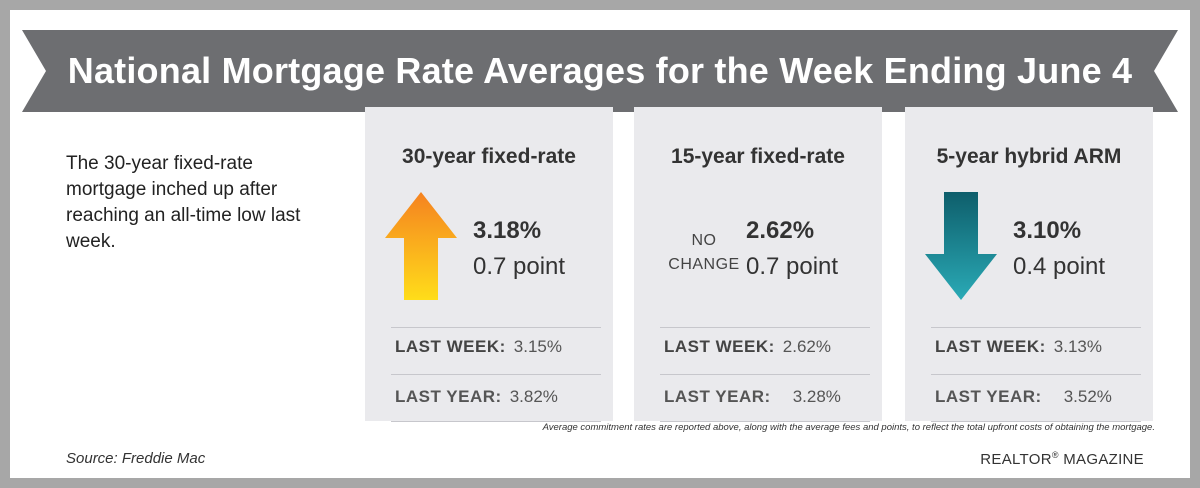 The height and width of the screenshot is (488, 1200). Describe the element at coordinates (136, 458) in the screenshot. I see `source-credit: Source: Freddie Mac` at that location.